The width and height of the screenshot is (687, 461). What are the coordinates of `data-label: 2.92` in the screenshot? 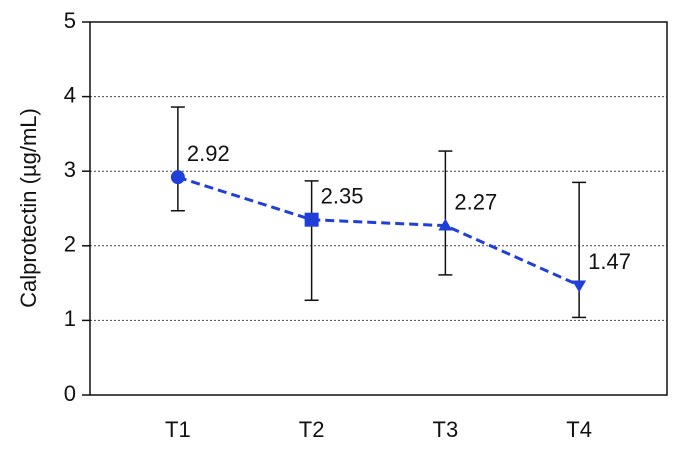 It's located at (208, 153).